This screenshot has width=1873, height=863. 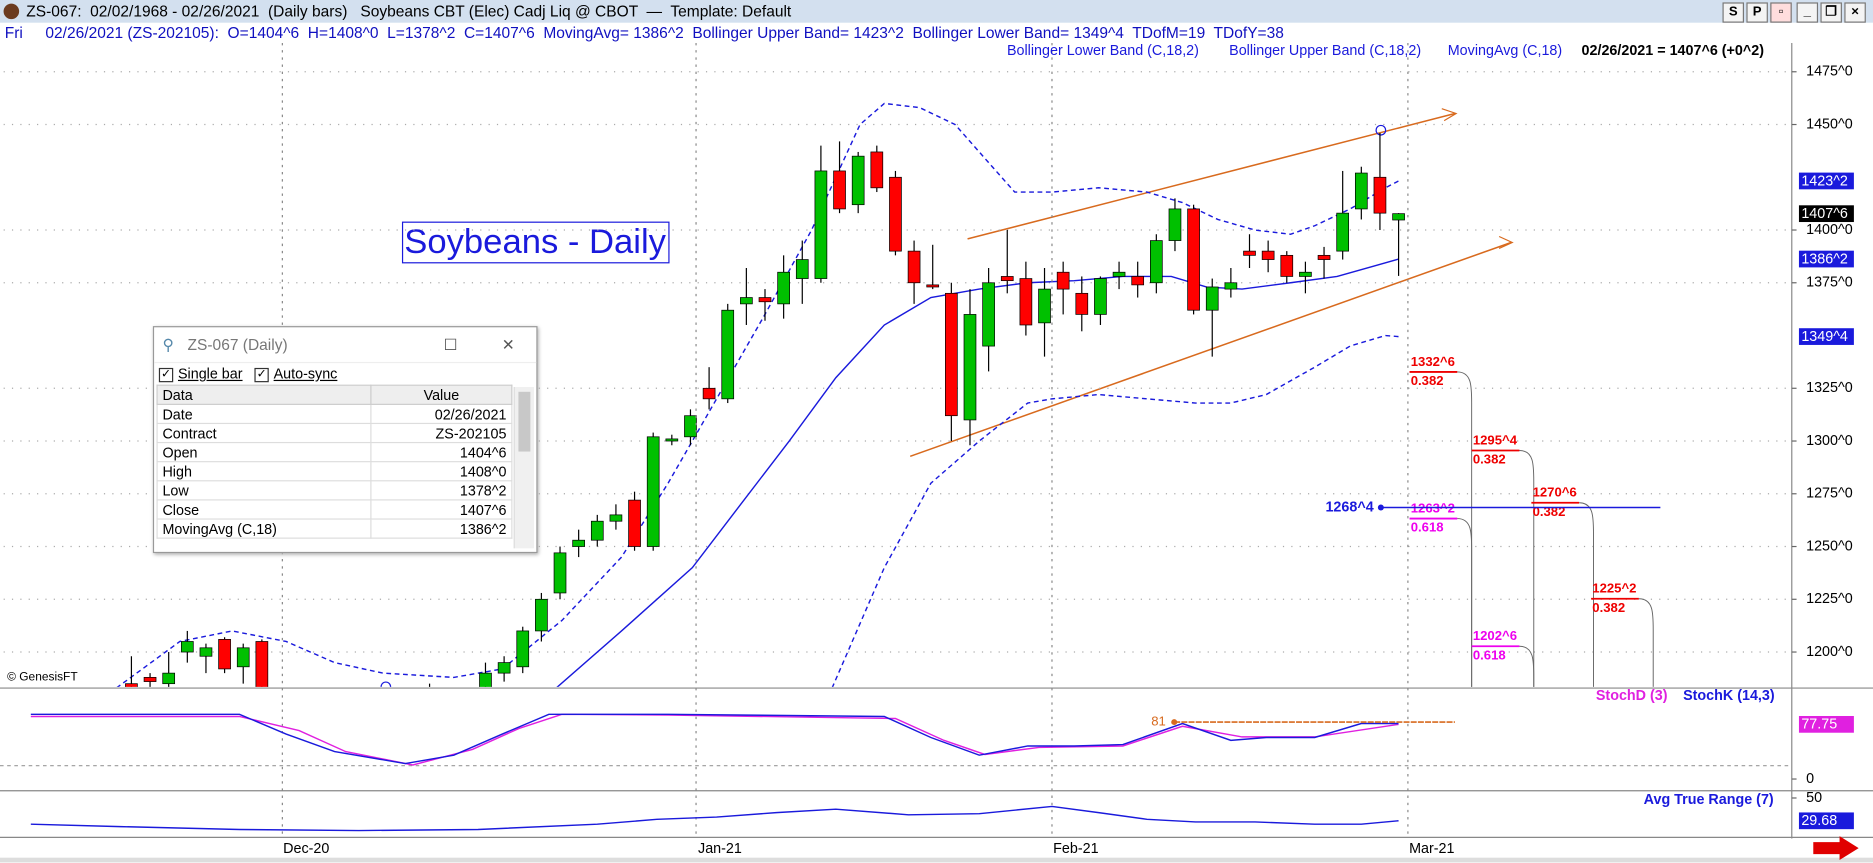 I want to click on button-p: P, so click(x=1757, y=12).